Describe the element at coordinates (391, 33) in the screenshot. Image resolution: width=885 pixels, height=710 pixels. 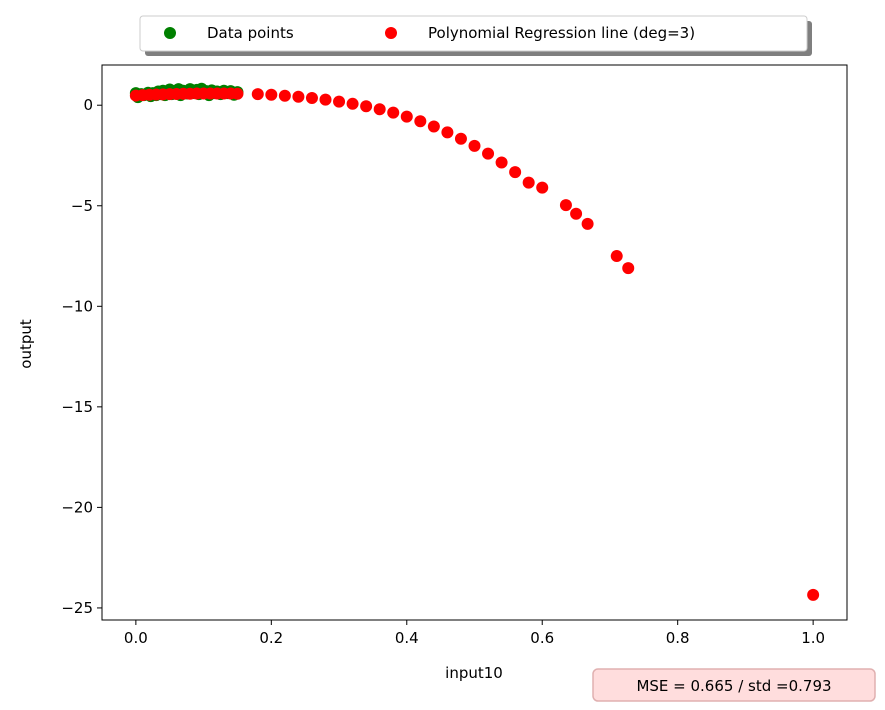
I see `legend-marker-regression` at that location.